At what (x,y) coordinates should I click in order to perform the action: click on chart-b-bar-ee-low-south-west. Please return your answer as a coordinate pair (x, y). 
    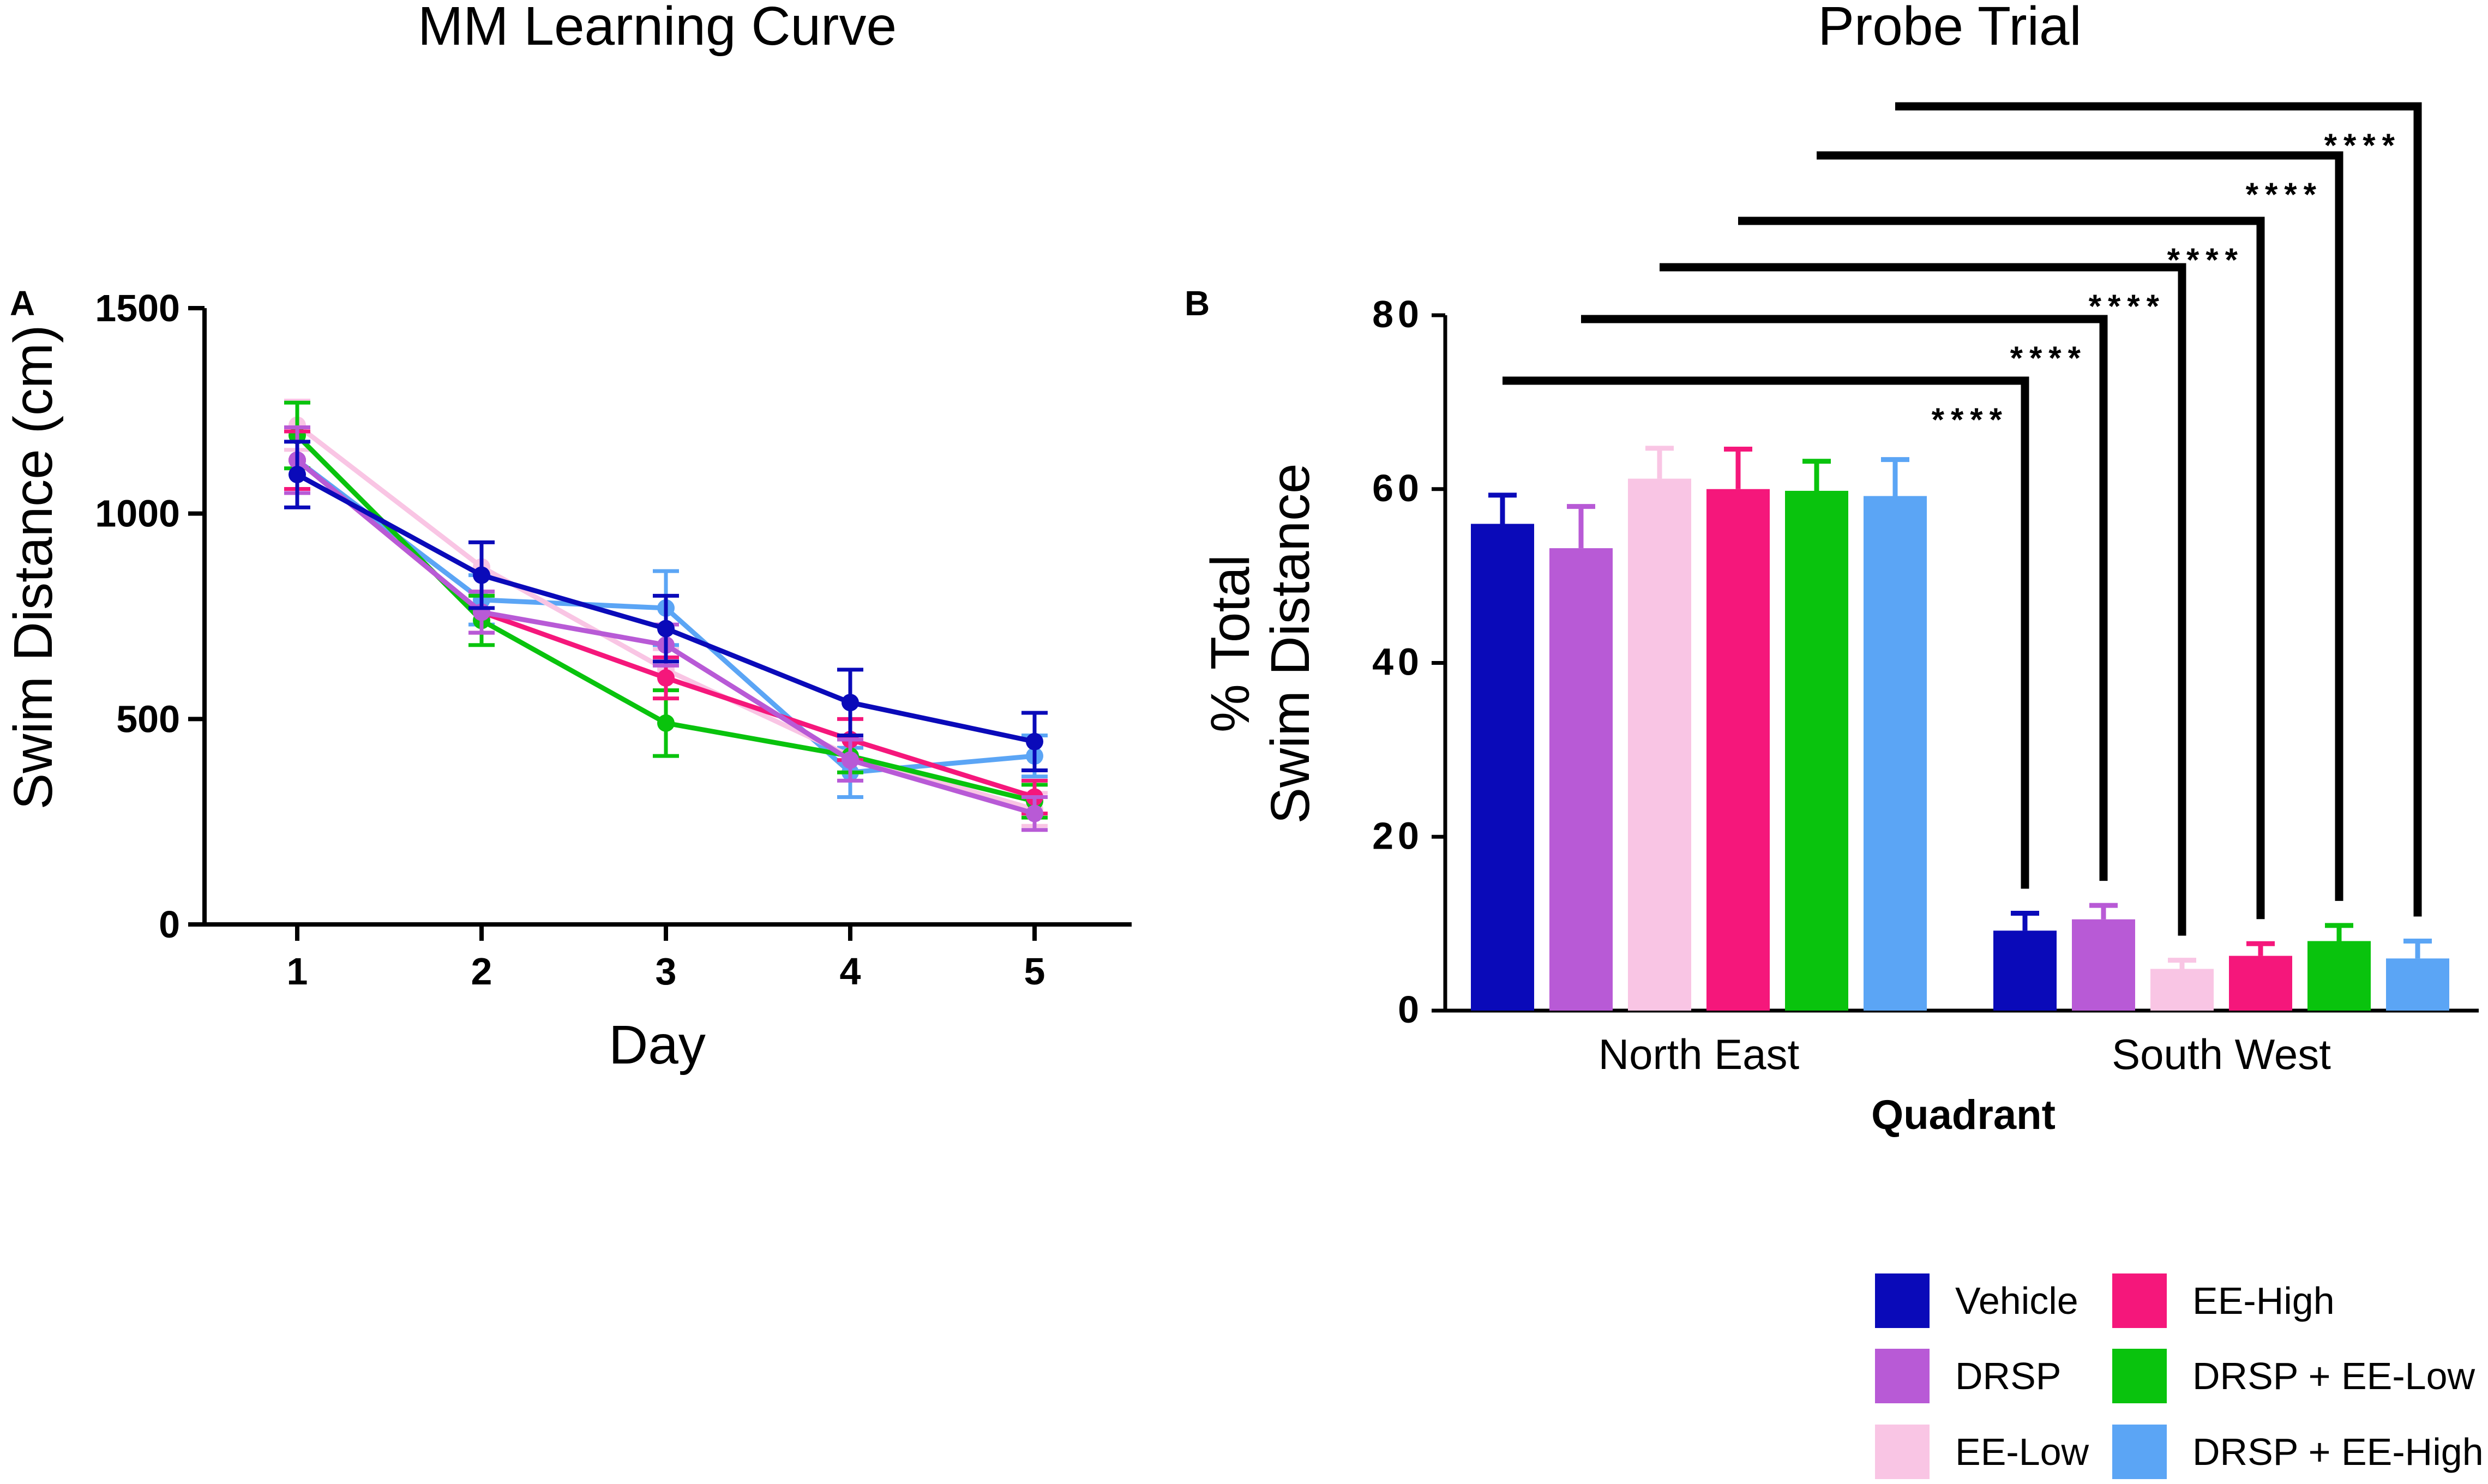
    Looking at the image, I should click on (2182, 990).